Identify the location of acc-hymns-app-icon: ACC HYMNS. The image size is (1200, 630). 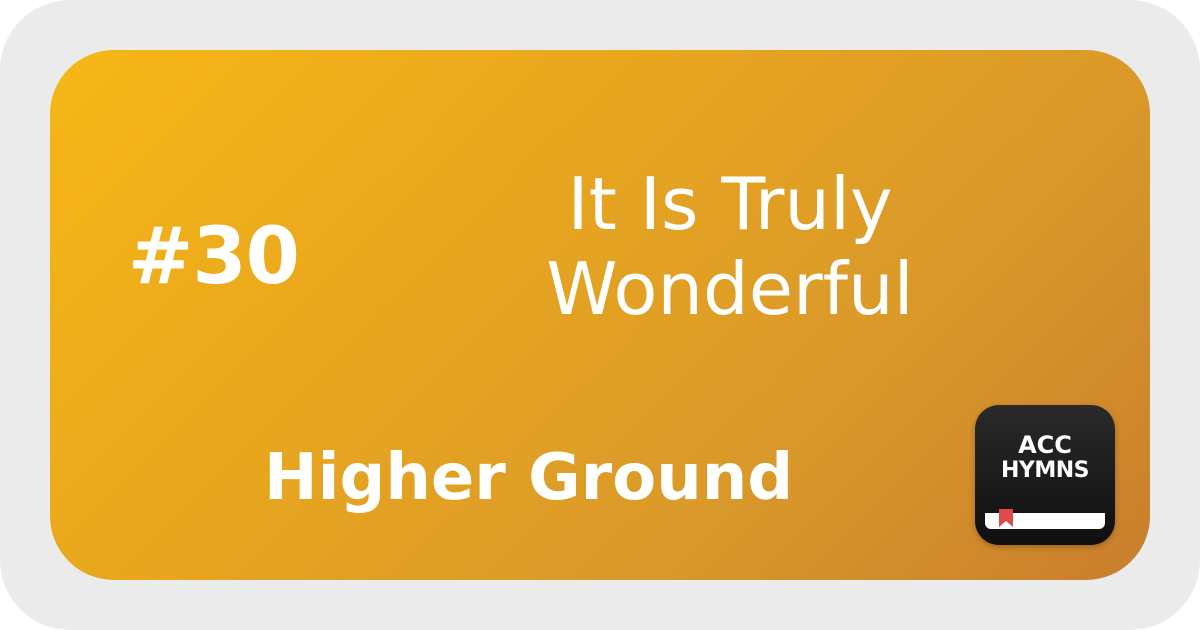
(1045, 475).